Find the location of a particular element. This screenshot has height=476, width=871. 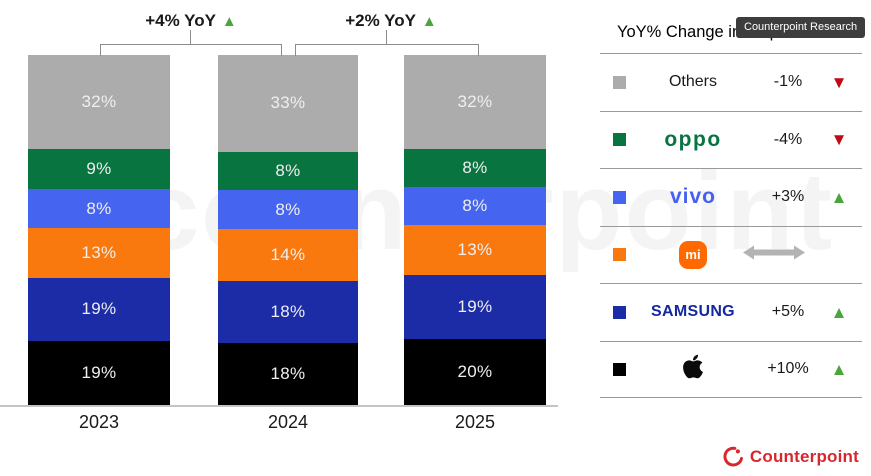

segment-value-label: 20% is located at coordinates (475, 372).